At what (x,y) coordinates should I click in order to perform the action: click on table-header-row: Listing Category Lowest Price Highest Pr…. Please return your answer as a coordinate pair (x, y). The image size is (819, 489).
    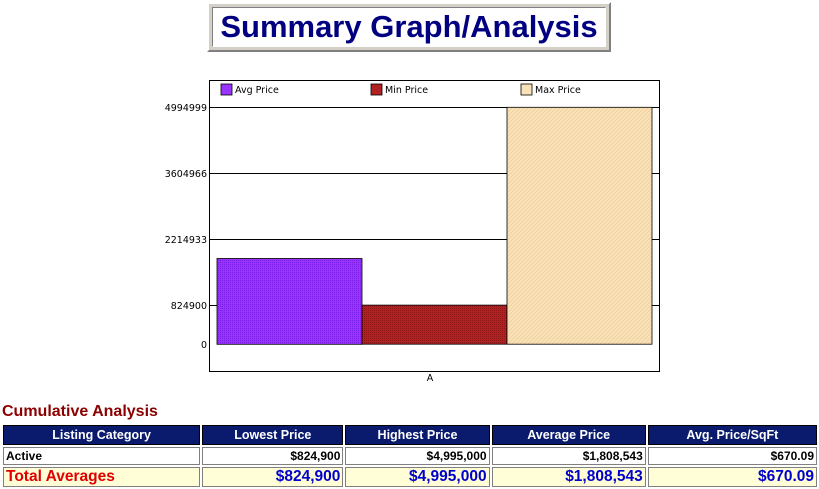
    Looking at the image, I should click on (410, 435).